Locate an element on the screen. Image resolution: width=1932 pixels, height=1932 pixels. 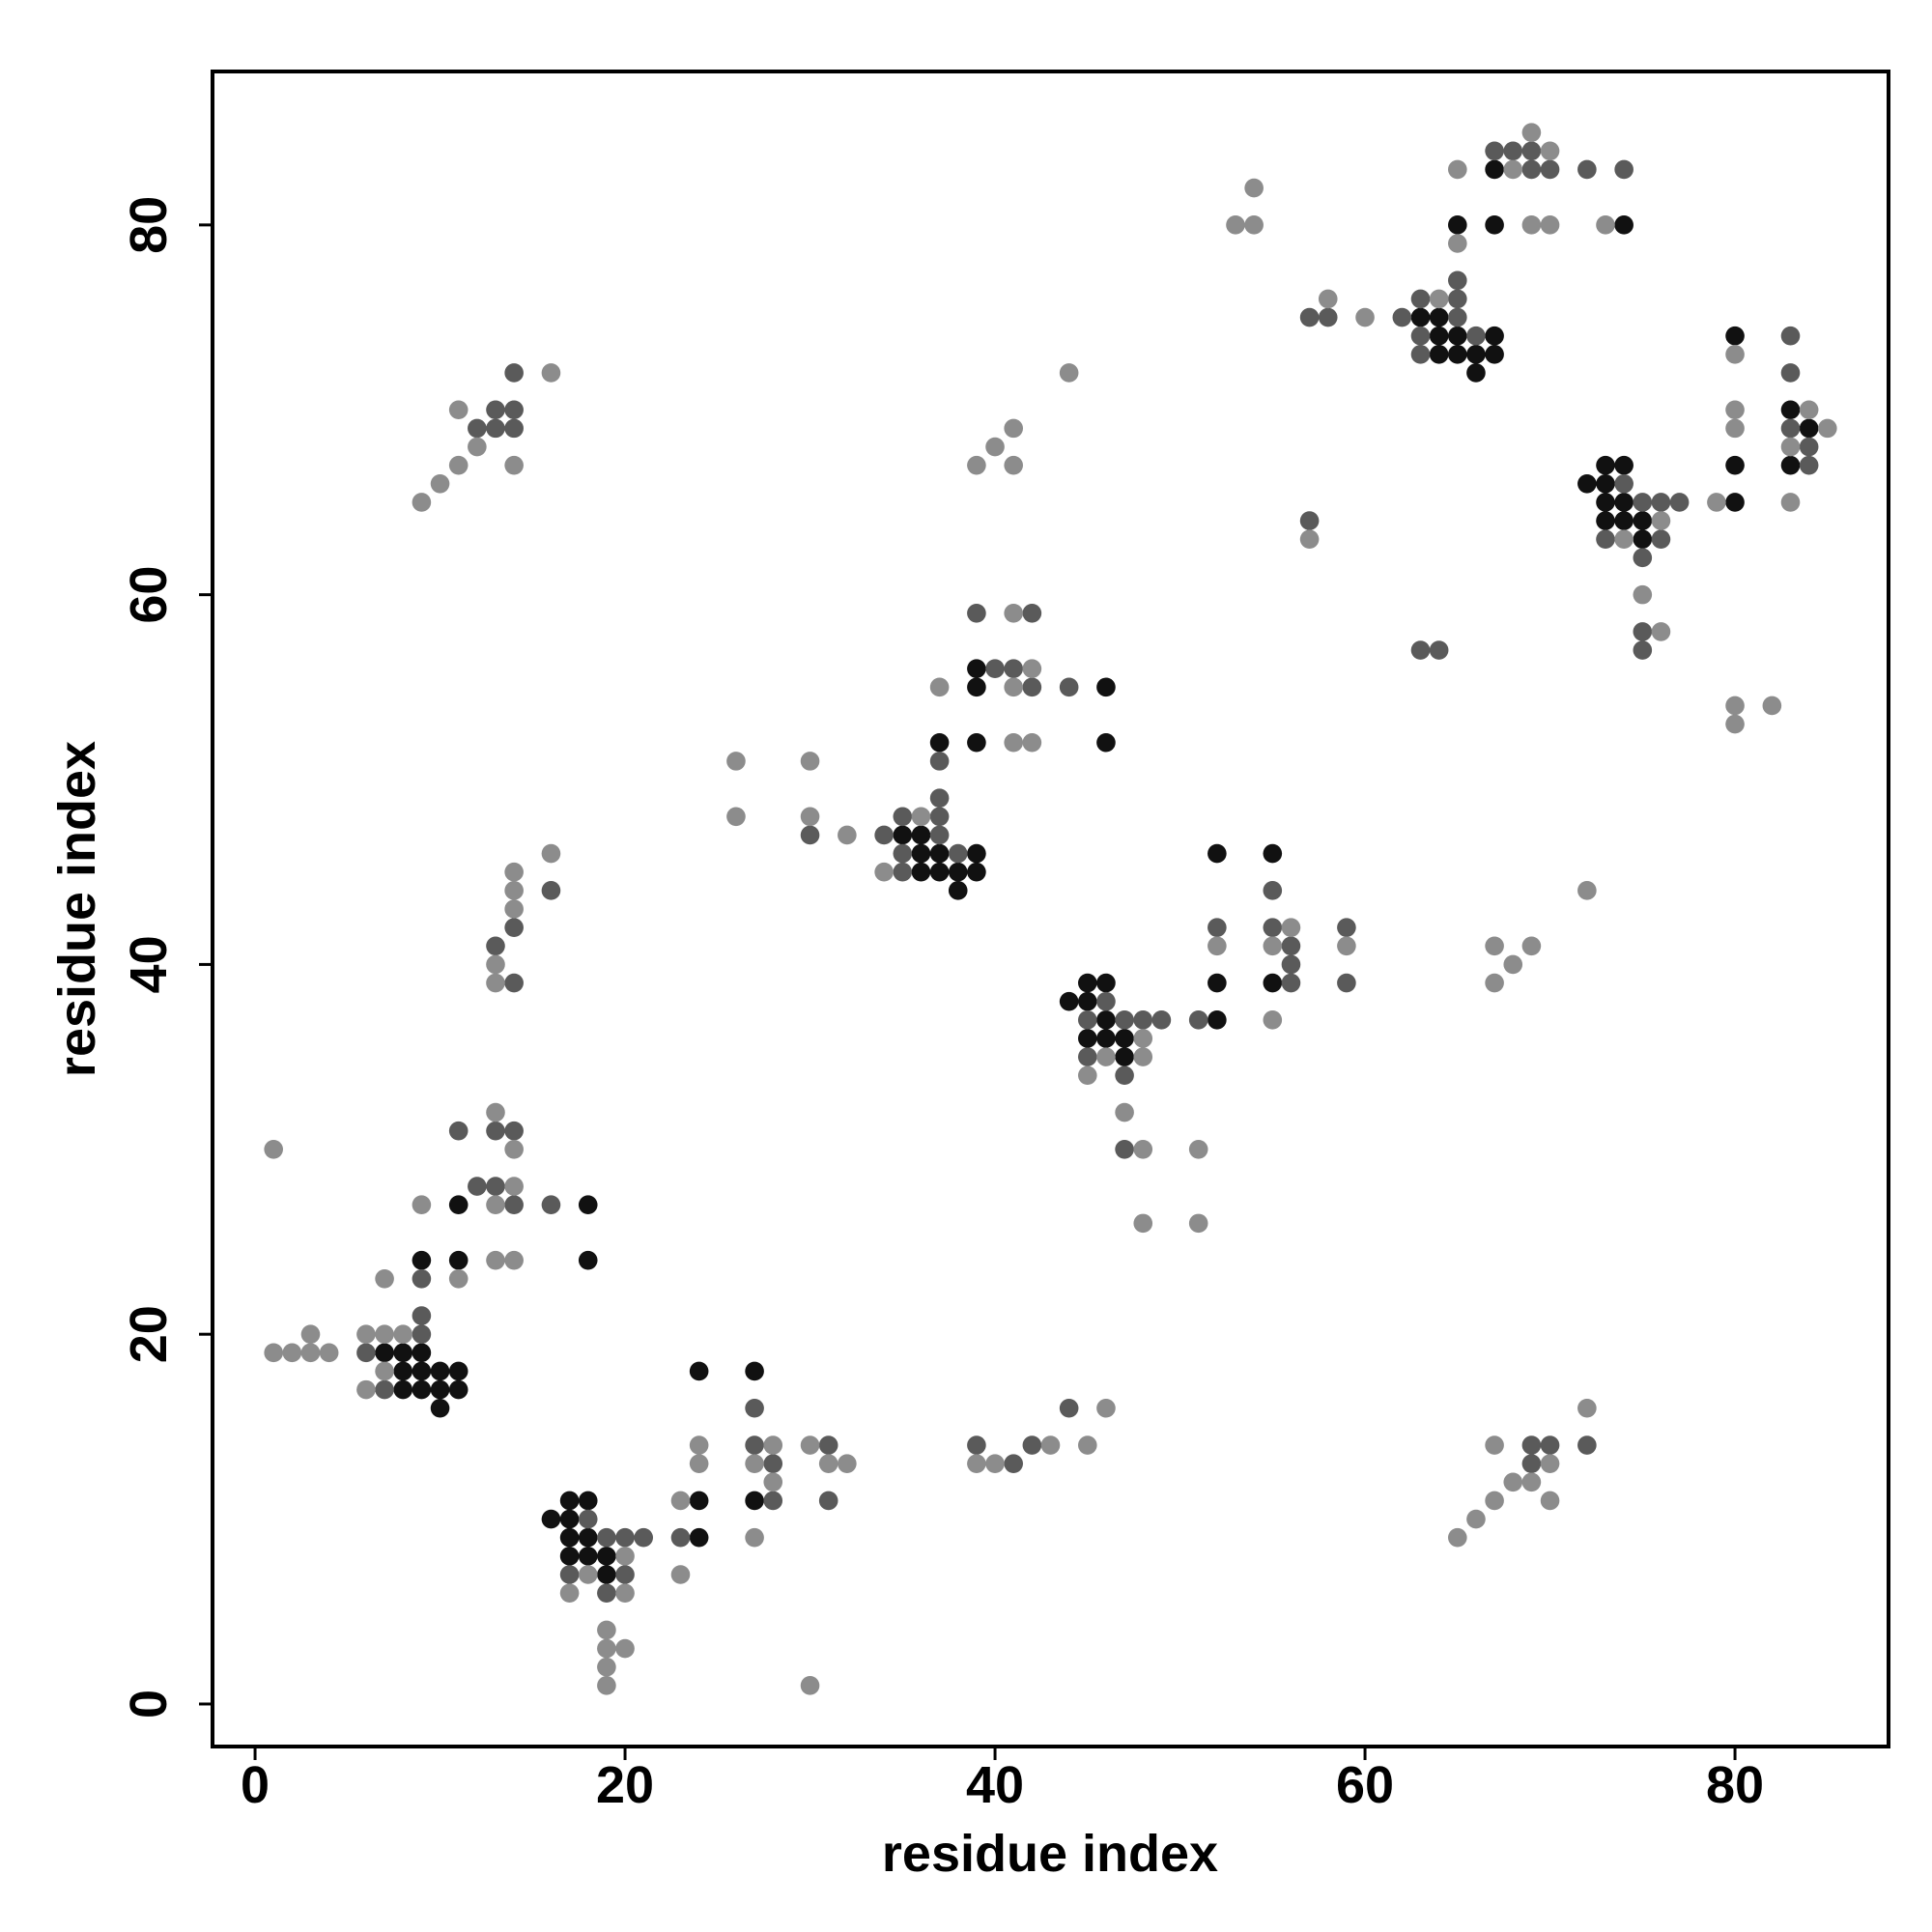
x-tick-label: 0 is located at coordinates (256, 1785).